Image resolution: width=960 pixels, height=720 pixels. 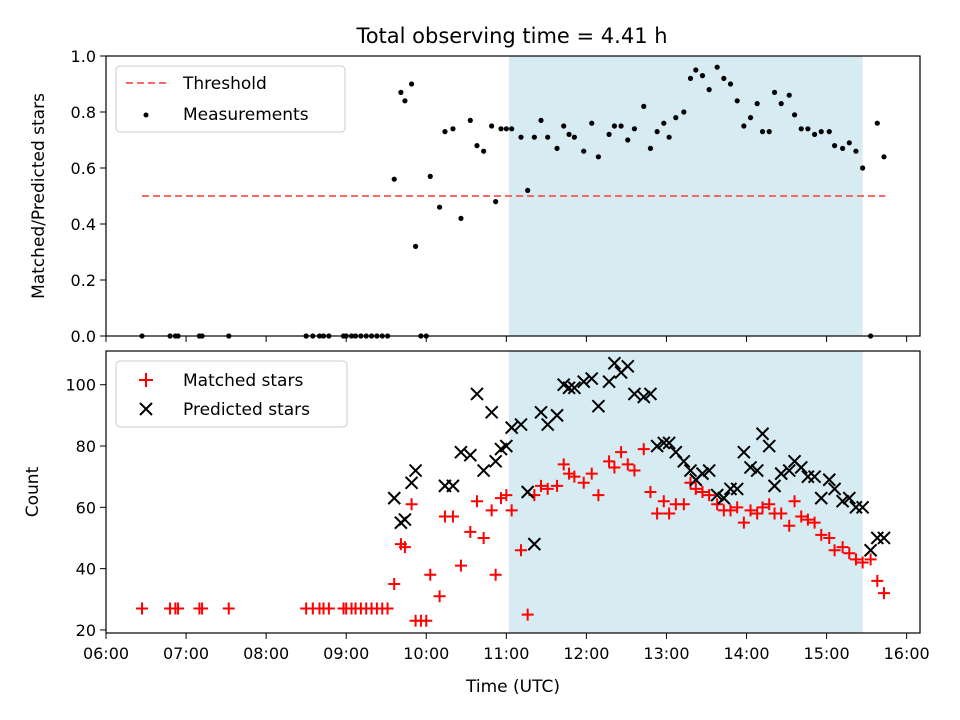 What do you see at coordinates (426, 653) in the screenshot?
I see `xtick-label: 10:00` at bounding box center [426, 653].